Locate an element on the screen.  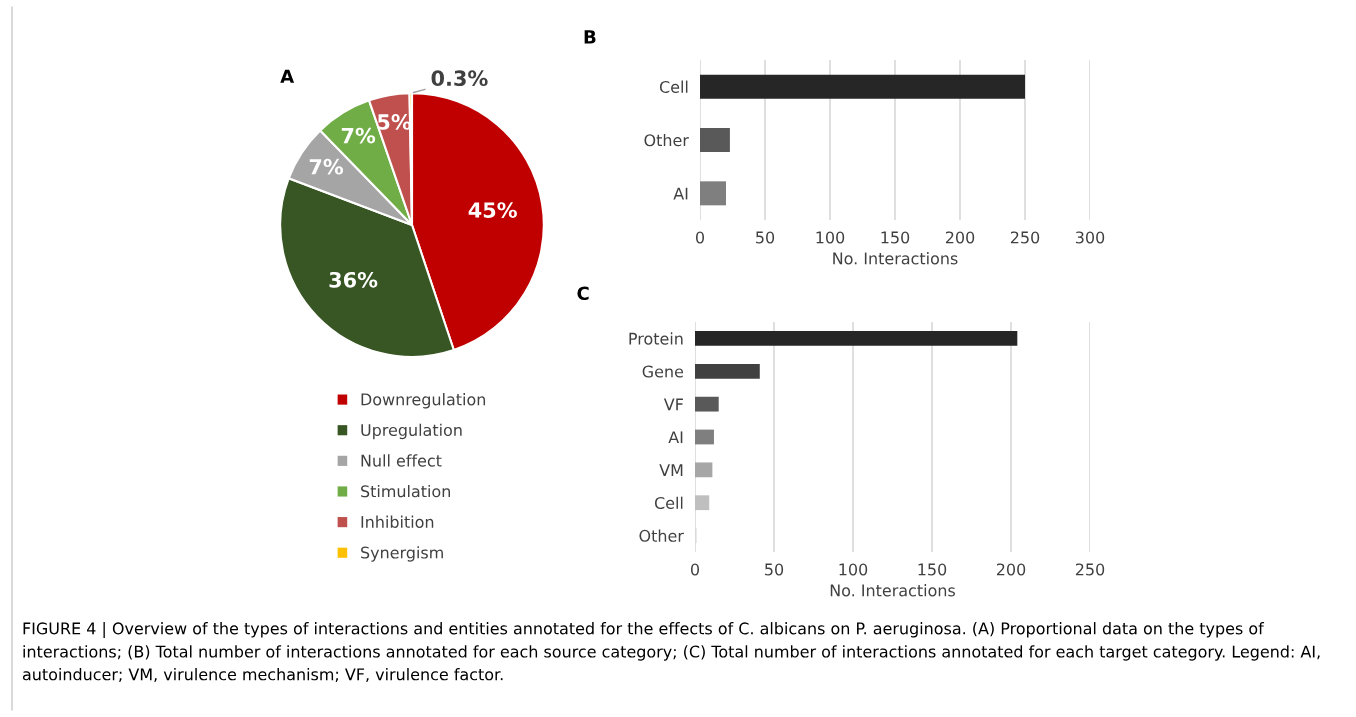
y-tick-label: VF is located at coordinates (673, 404).